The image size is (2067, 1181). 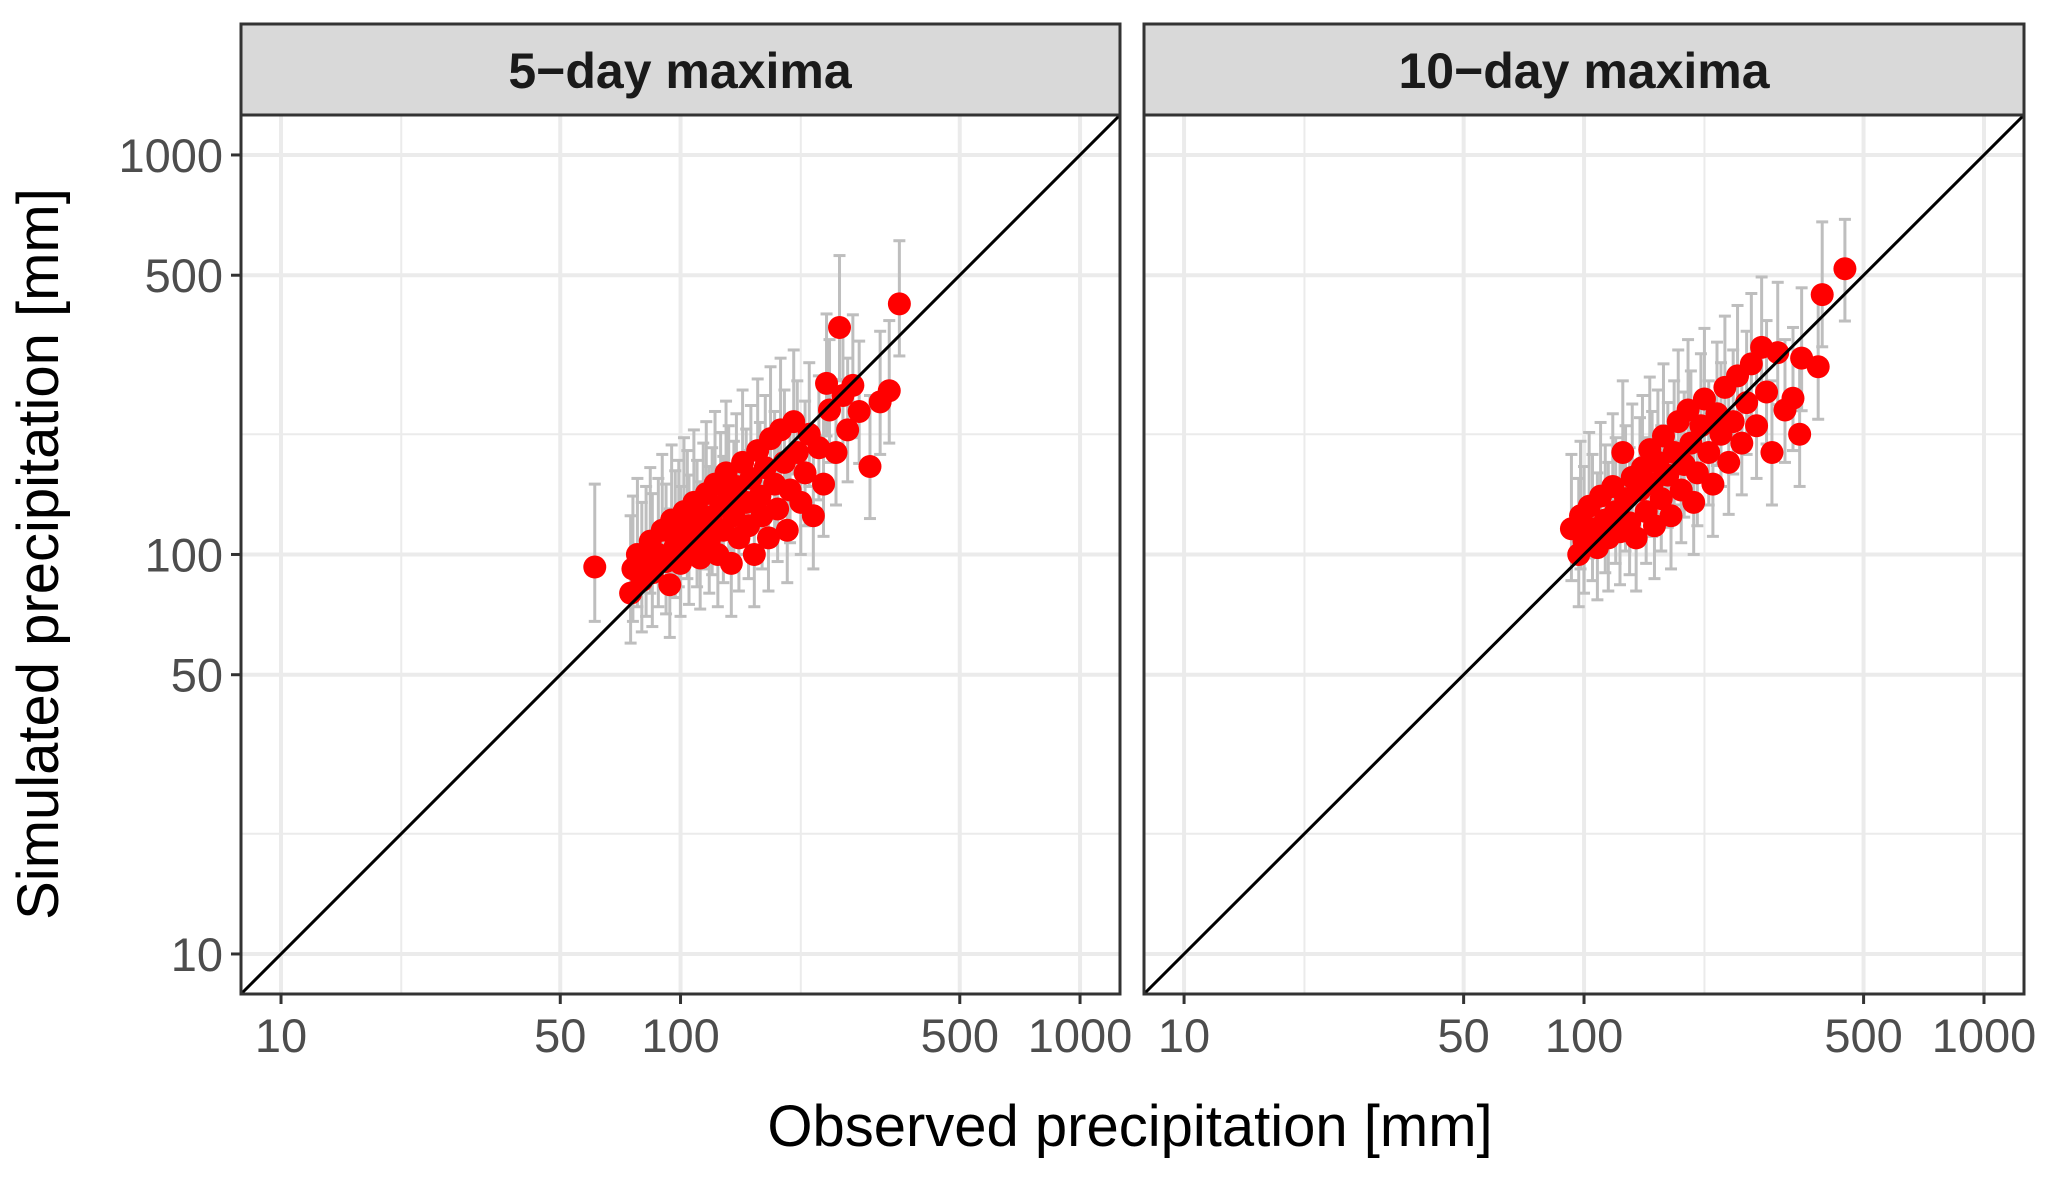 What do you see at coordinates (184, 275) in the screenshot?
I see `y-tick-label: 500` at bounding box center [184, 275].